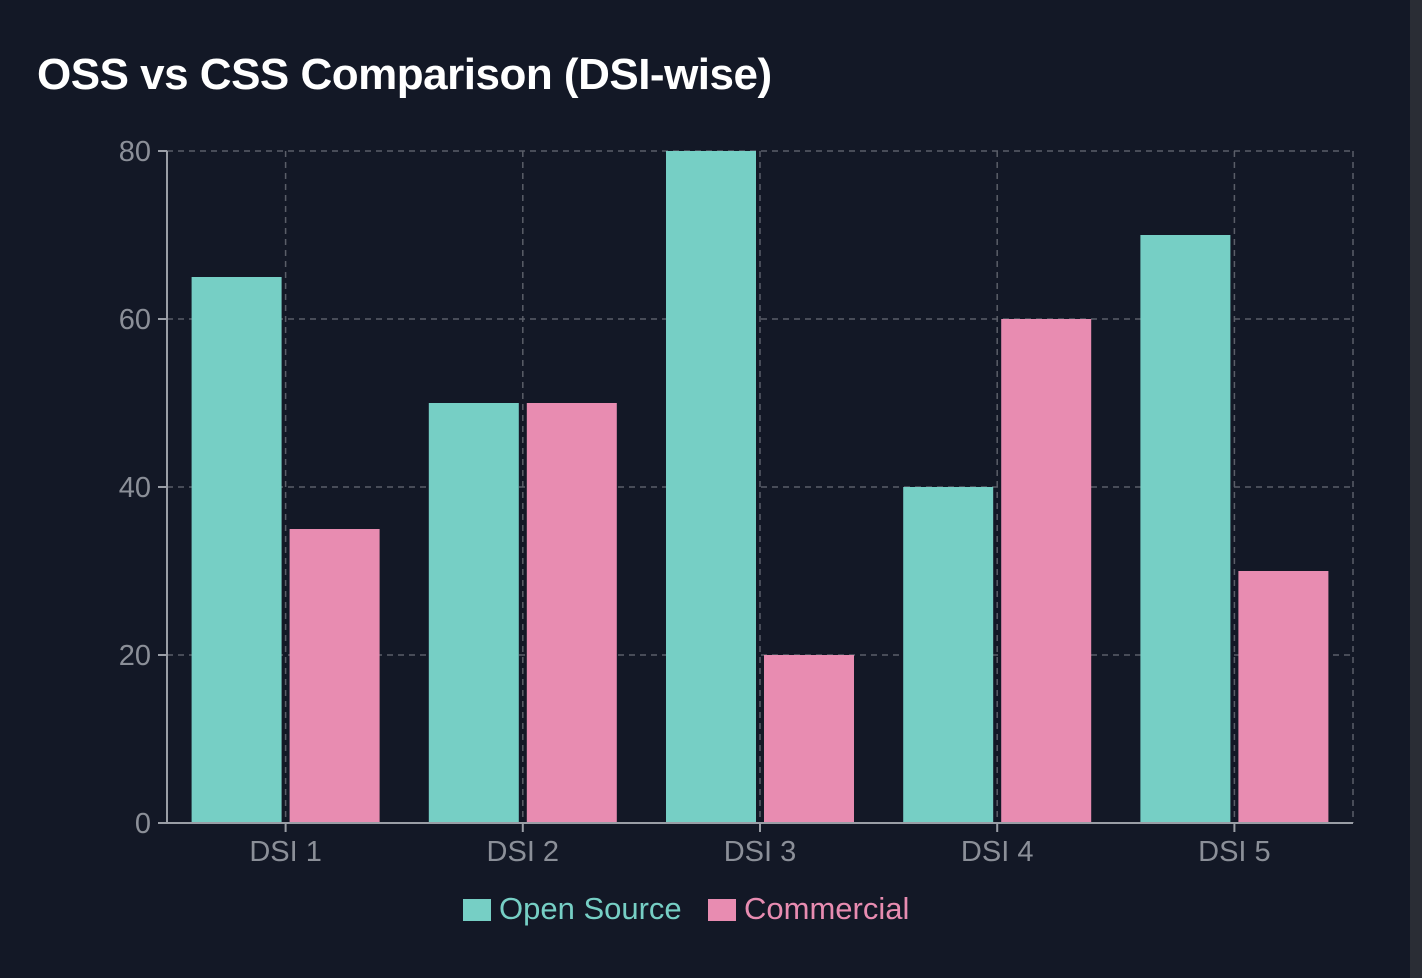  What do you see at coordinates (135, 320) in the screenshot?
I see `y-tick-label: 60` at bounding box center [135, 320].